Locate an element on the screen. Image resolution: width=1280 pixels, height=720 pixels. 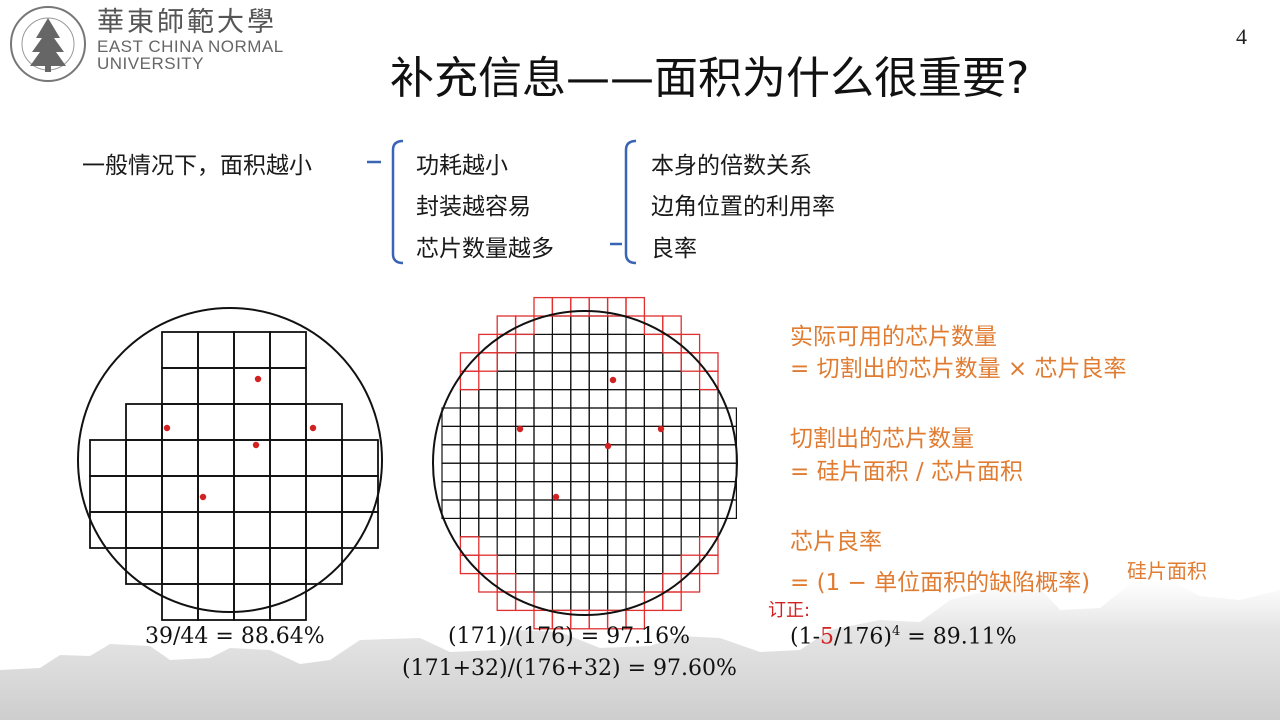
note-usable-title: 实际可用的芯片数量 is located at coordinates (893, 337).